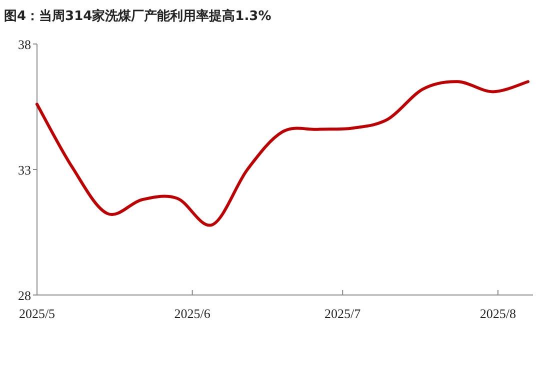 This screenshot has height=366, width=550. Describe the element at coordinates (138, 16) in the screenshot. I see `chart-title: 图4：当周314家洗煤厂产能利用率提高1.3%` at that location.